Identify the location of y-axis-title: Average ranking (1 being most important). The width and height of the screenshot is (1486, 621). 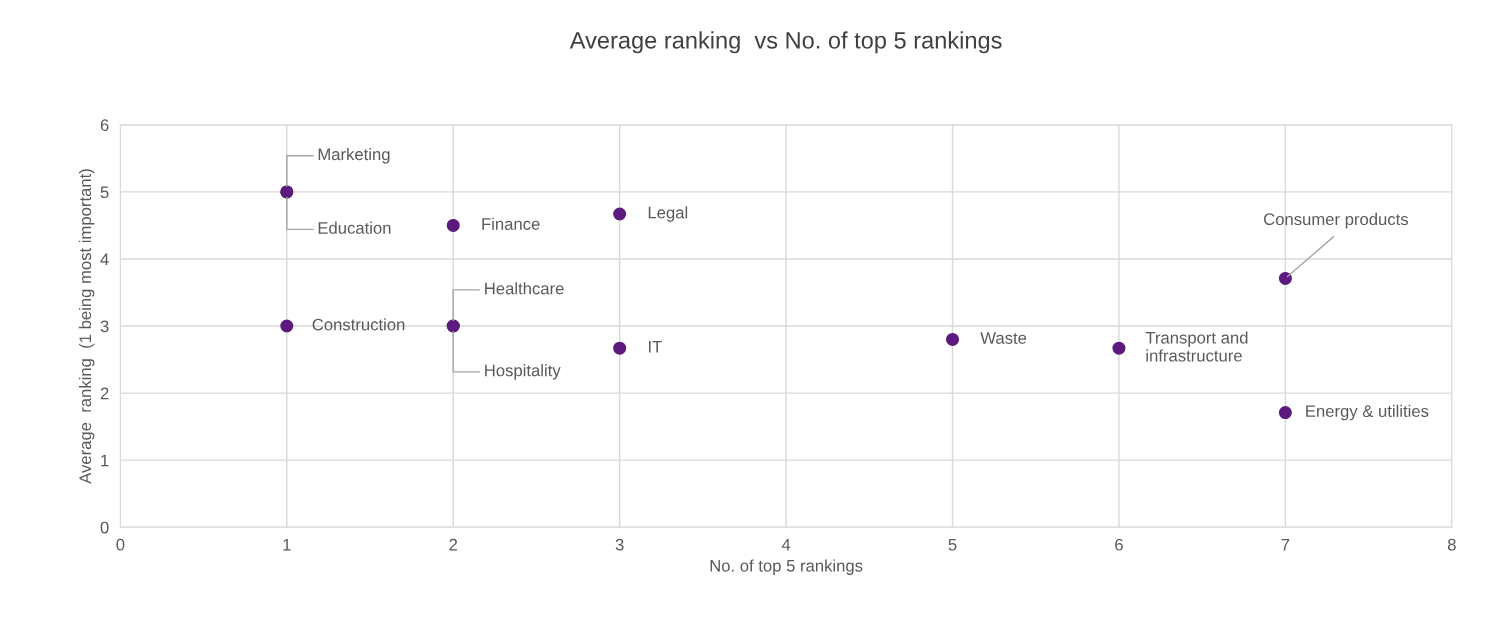
(86, 326).